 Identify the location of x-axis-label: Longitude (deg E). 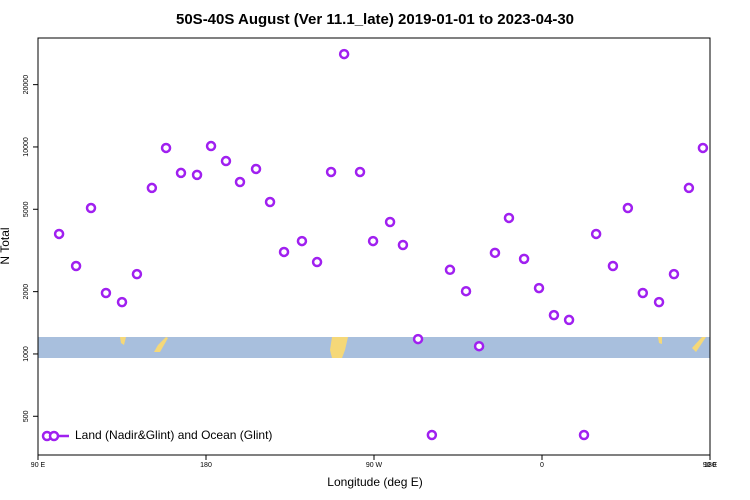
(374, 482).